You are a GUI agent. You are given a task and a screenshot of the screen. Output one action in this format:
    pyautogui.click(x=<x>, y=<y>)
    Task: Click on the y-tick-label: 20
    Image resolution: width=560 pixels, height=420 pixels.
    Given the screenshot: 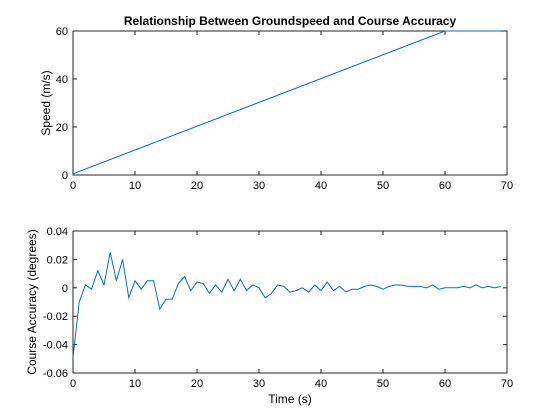 What is the action you would take?
    pyautogui.click(x=62, y=128)
    